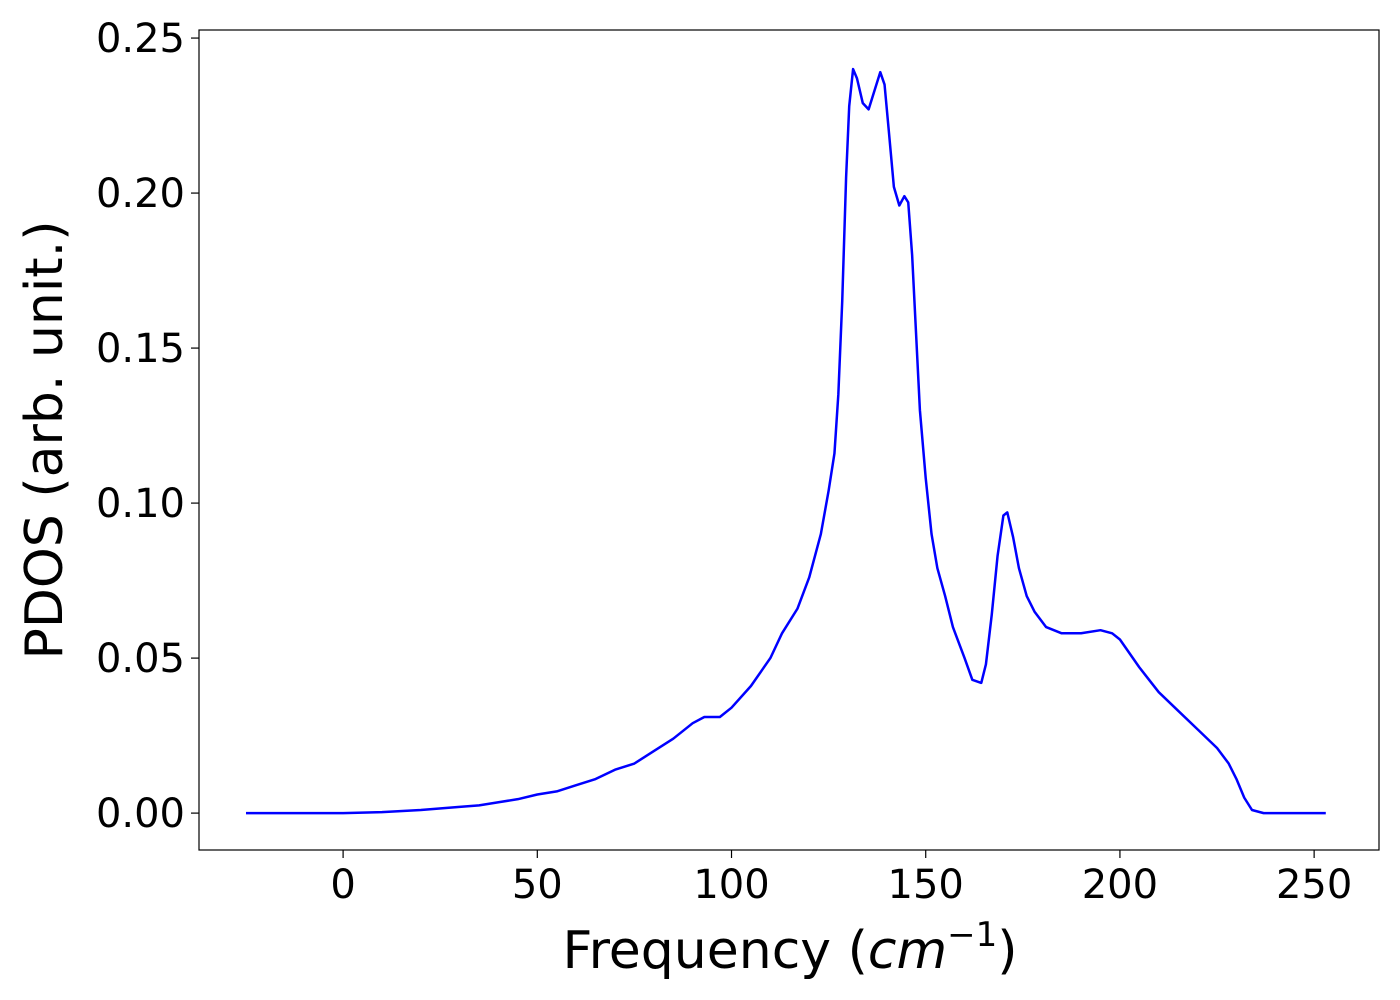 The image size is (1400, 1000). Describe the element at coordinates (140, 194) in the screenshot. I see `y-tick-label: 0.20` at that location.